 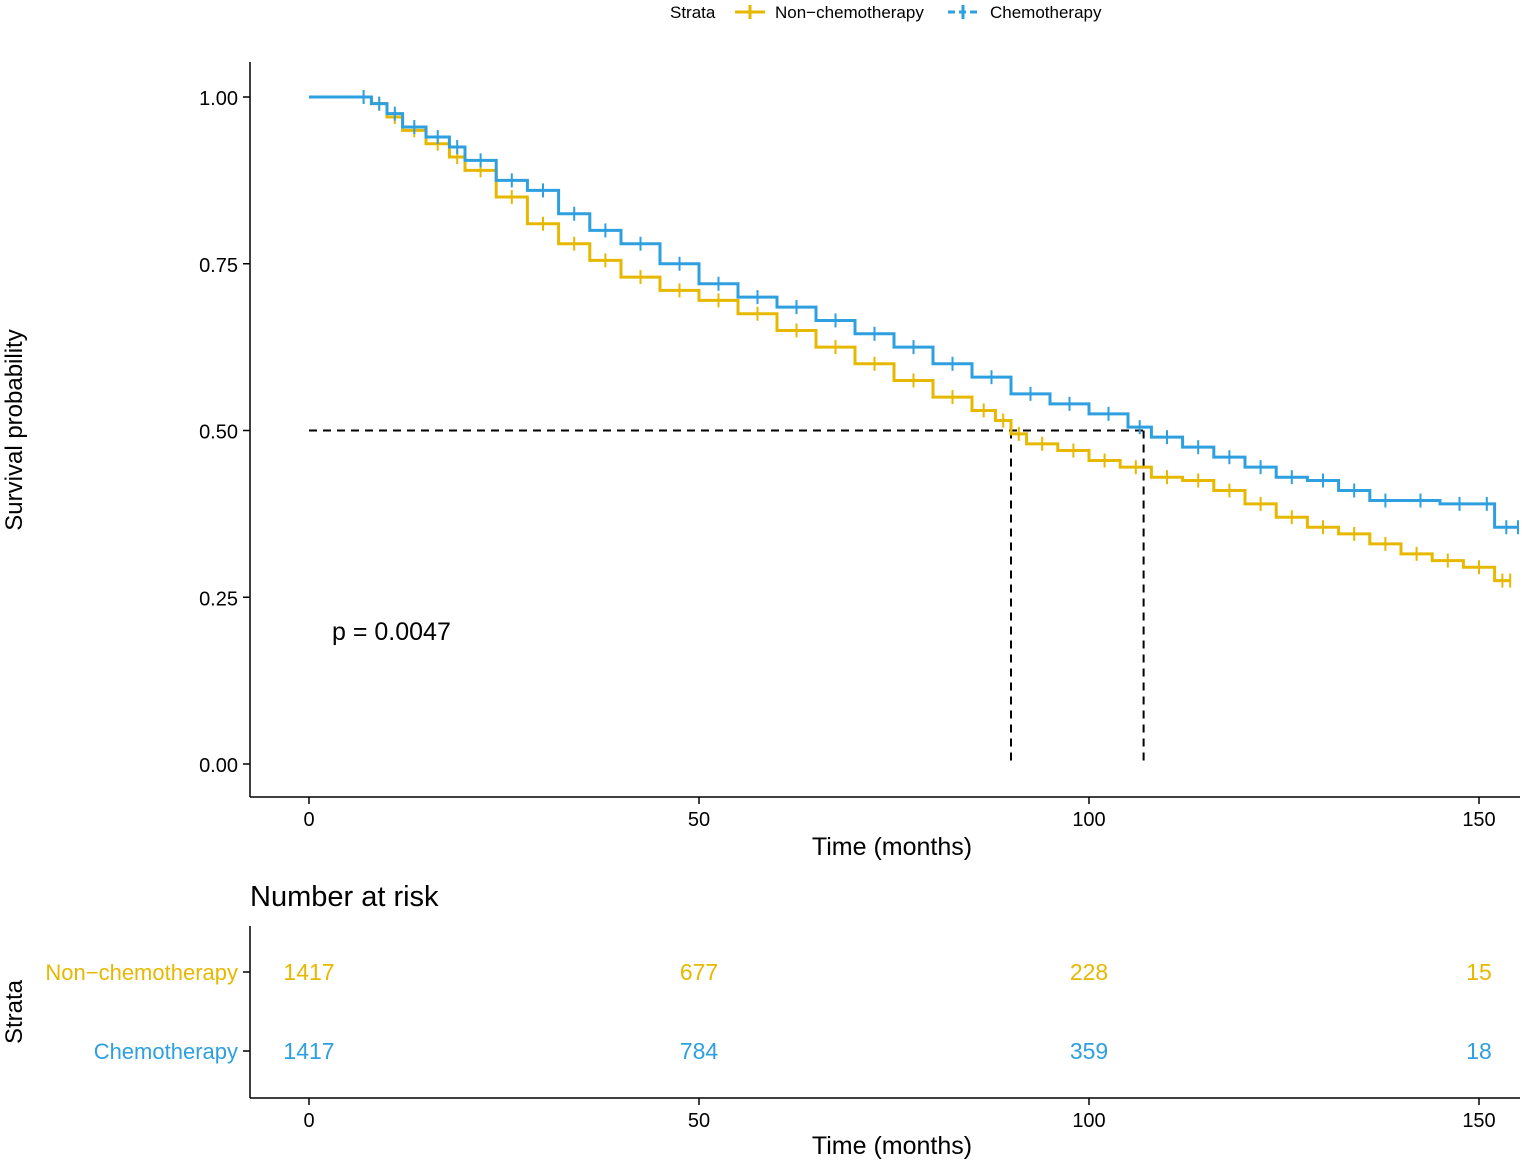 What do you see at coordinates (218, 99) in the screenshot?
I see `km-y-tick-label: 1.00` at bounding box center [218, 99].